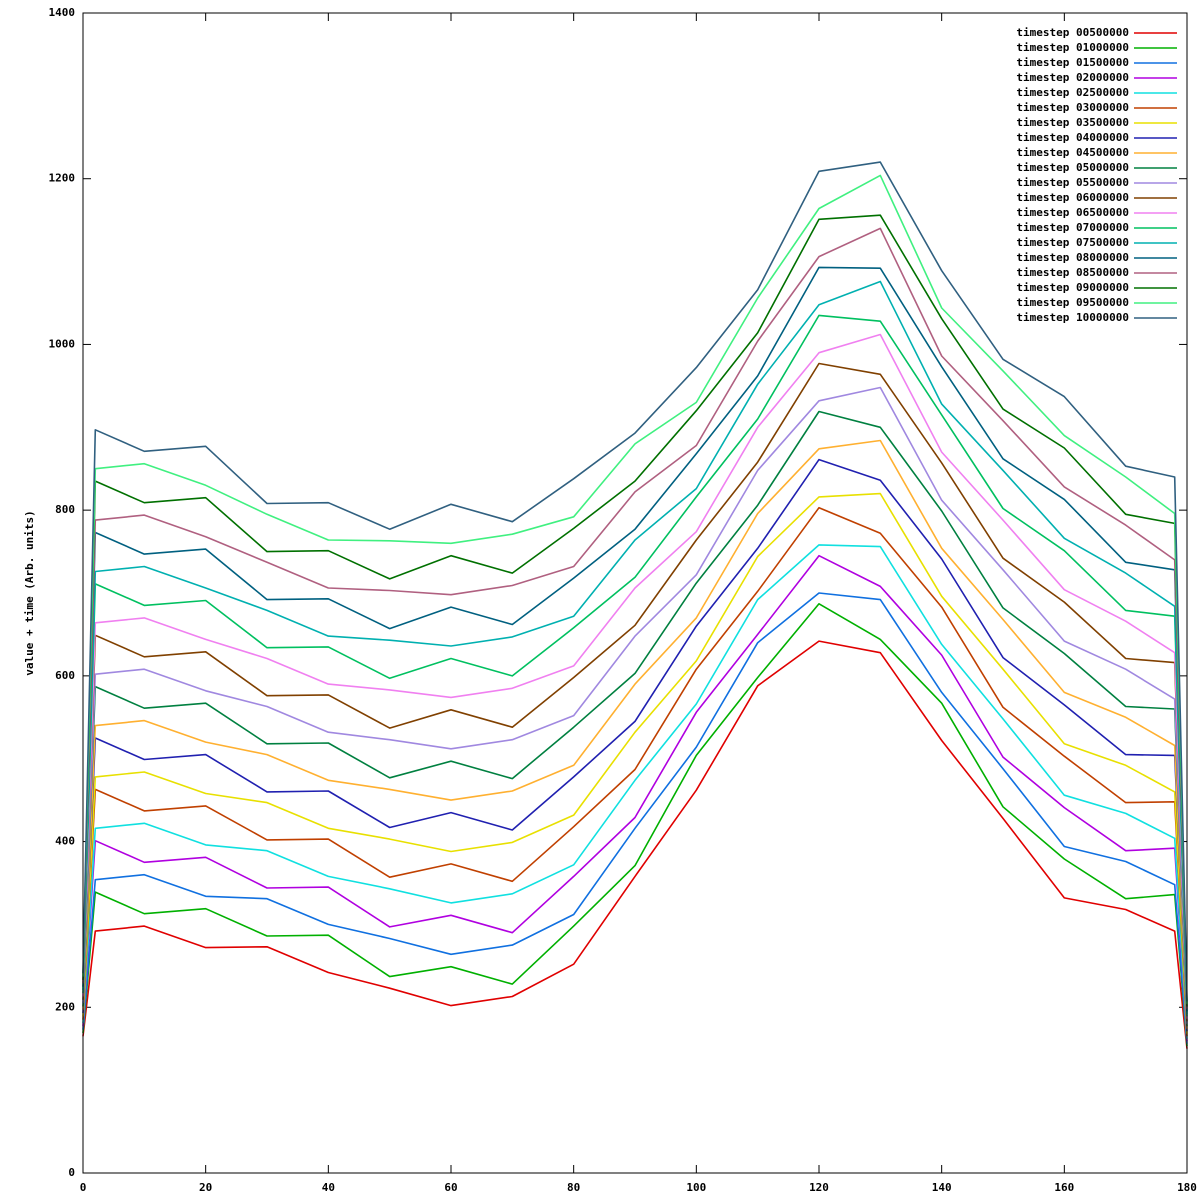  Describe the element at coordinates (1072, 287) in the screenshot. I see `legend-label: timestep 09000000` at that location.